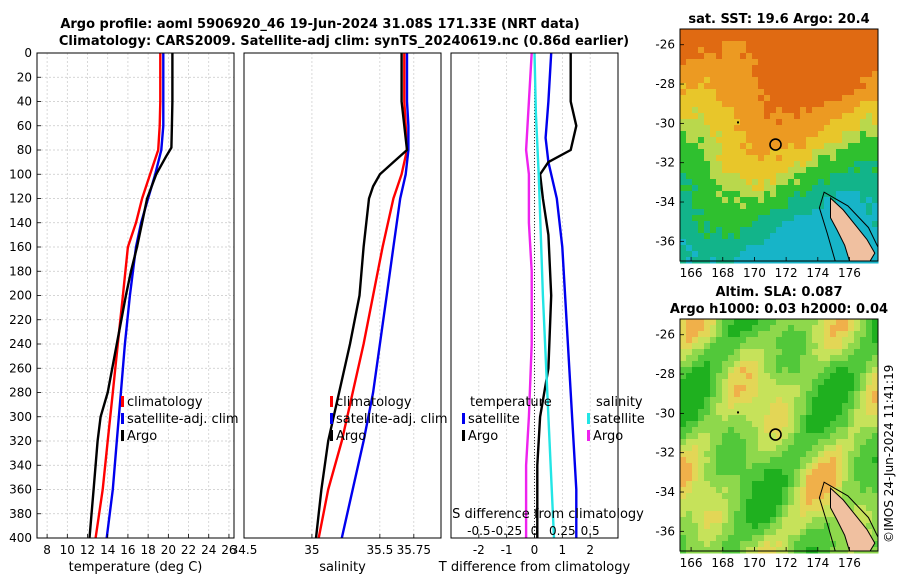 The width and height of the screenshot is (900, 580). I want to click on x-tick-label: 176, so click(849, 273).